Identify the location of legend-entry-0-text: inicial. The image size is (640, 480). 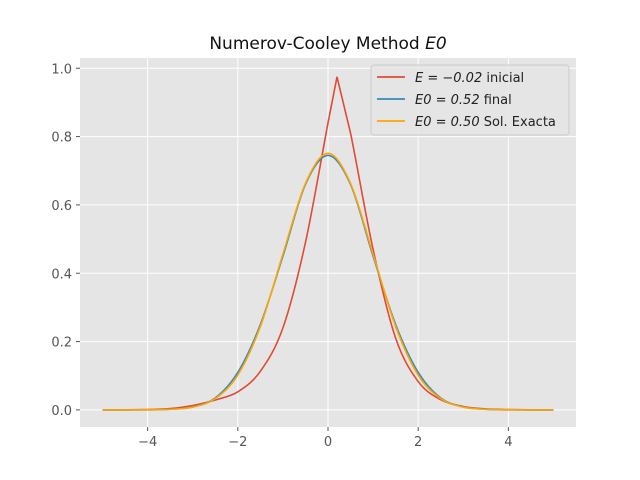
(503, 78).